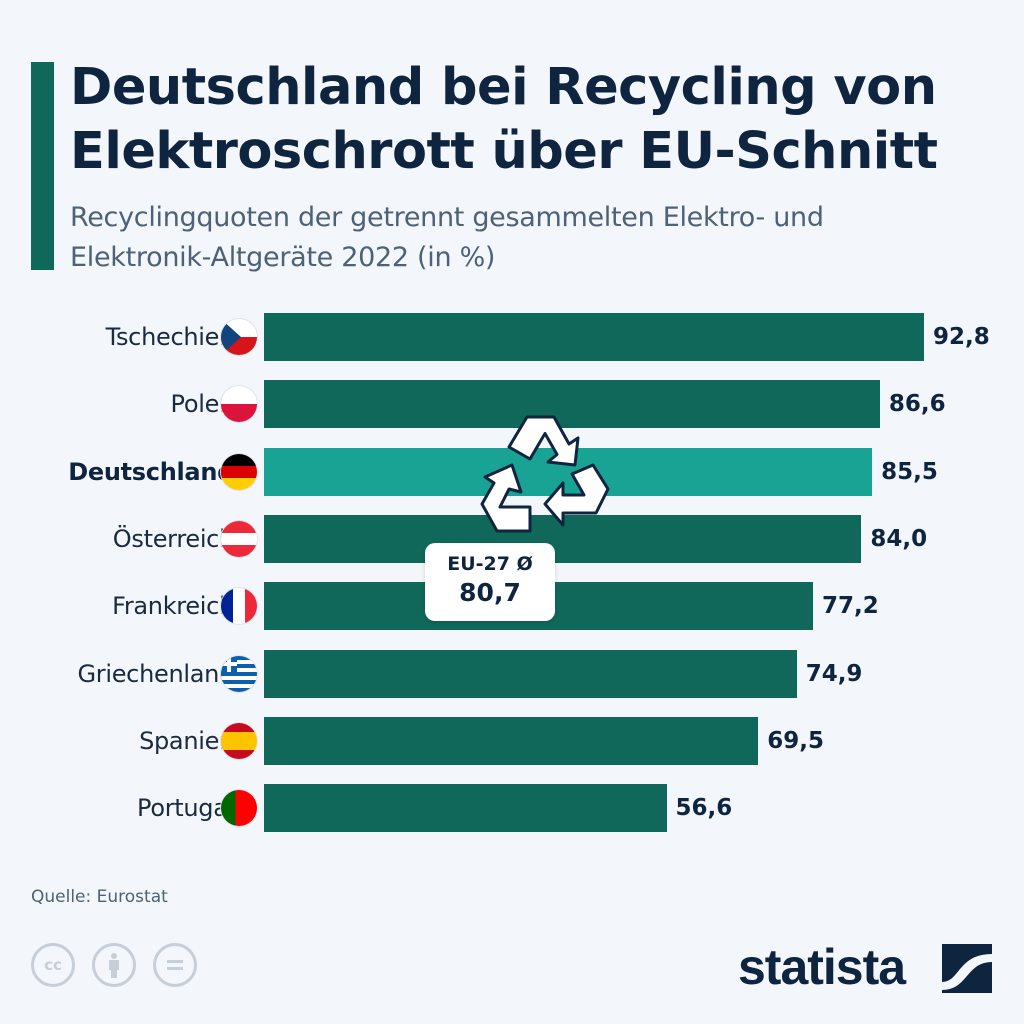 This screenshot has width=1024, height=1024. What do you see at coordinates (961, 337) in the screenshot?
I see `value-label: 92,8` at bounding box center [961, 337].